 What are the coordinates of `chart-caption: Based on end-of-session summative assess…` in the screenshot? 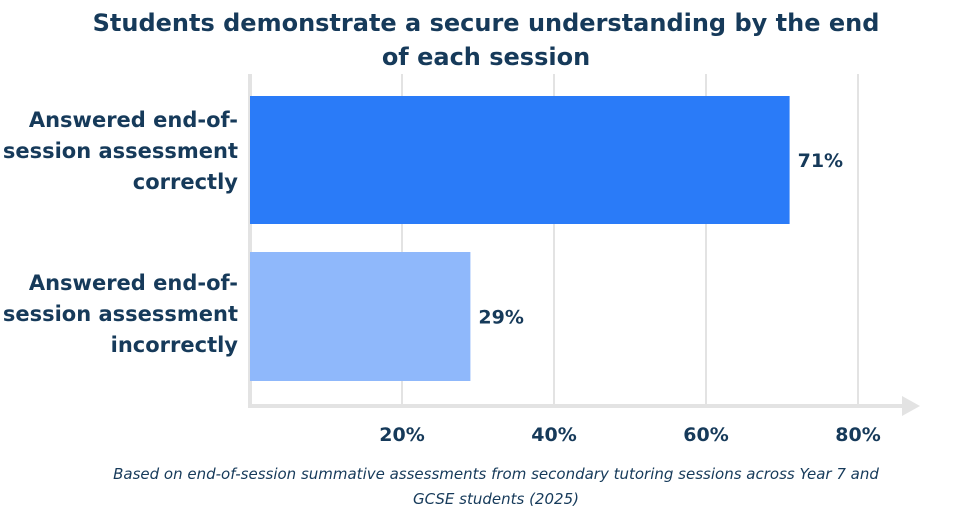 It's located at (496, 486).